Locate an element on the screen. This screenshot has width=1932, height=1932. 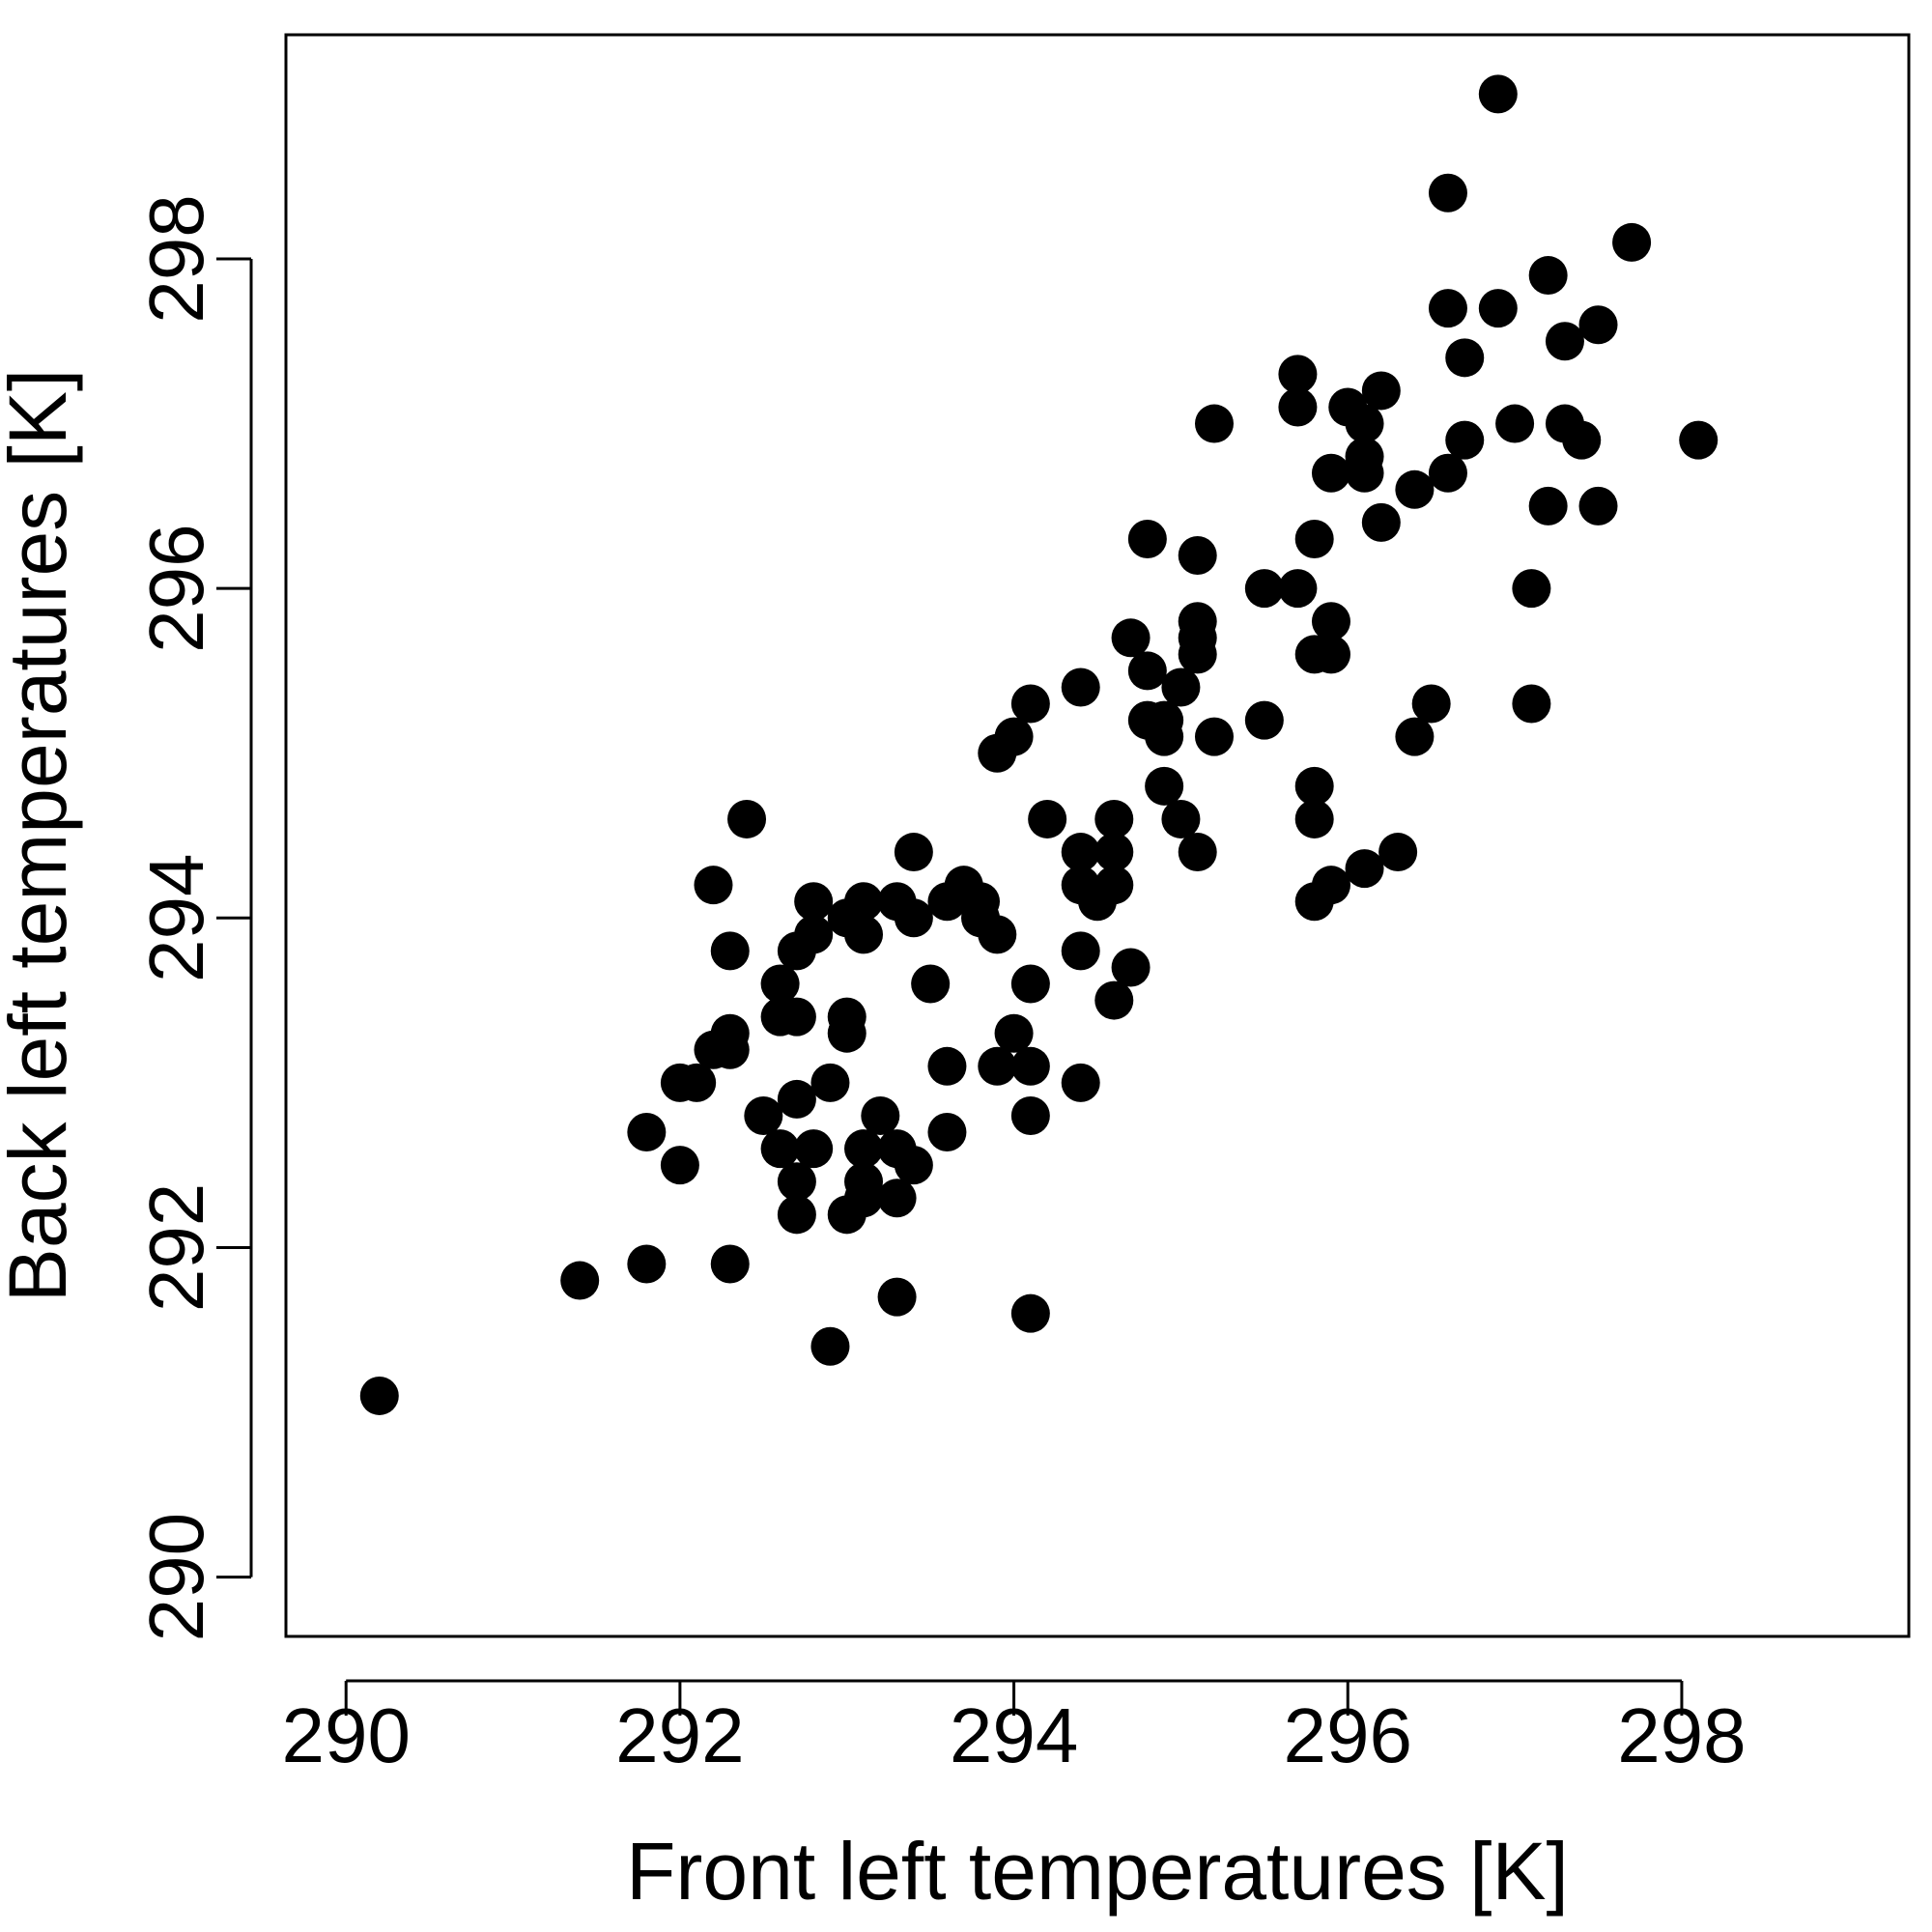
x-axis: 290 292 294 296 298 is located at coordinates (1014, 1728).